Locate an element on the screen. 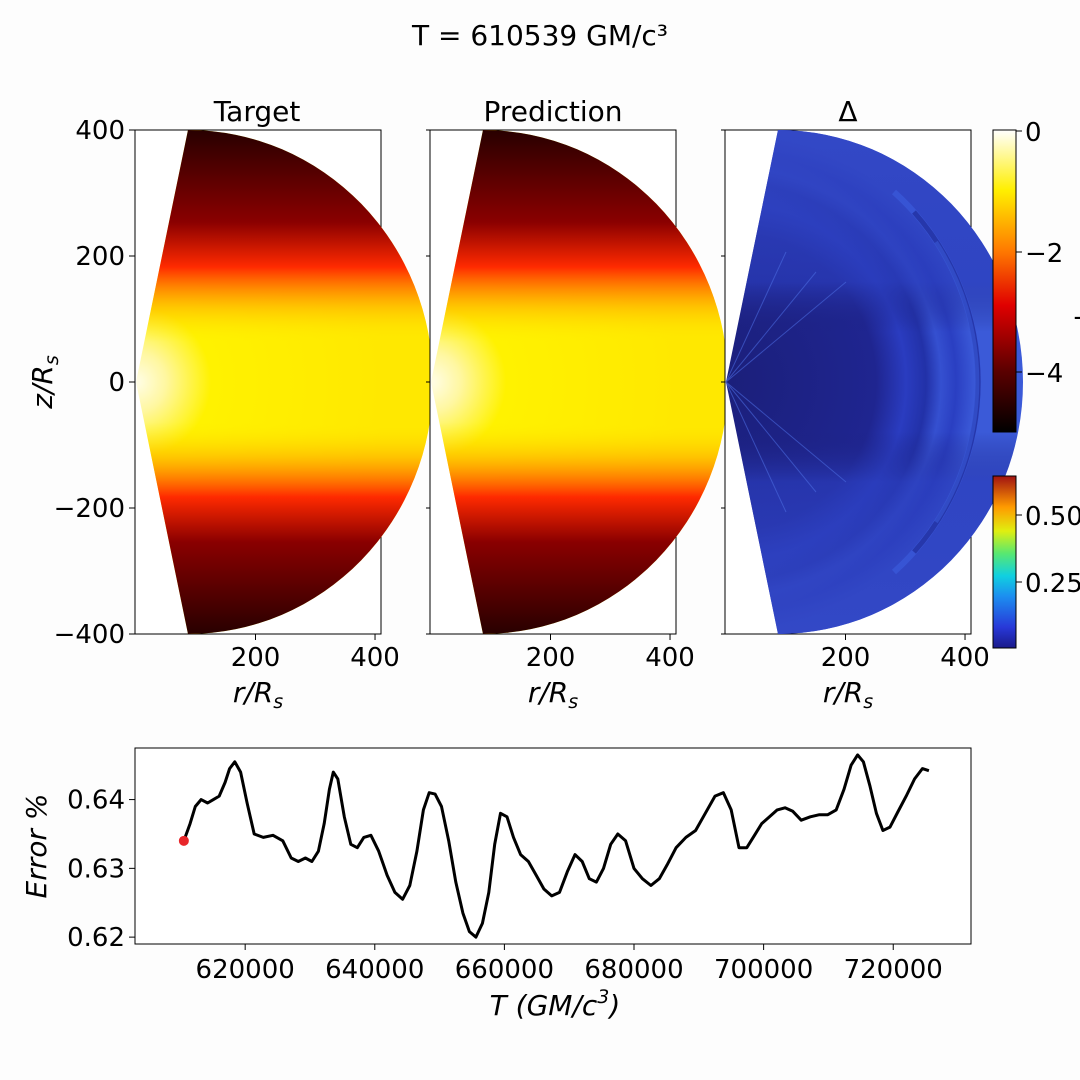 This screenshot has width=1080, height=1080. delta-shading is located at coordinates (874, 382).